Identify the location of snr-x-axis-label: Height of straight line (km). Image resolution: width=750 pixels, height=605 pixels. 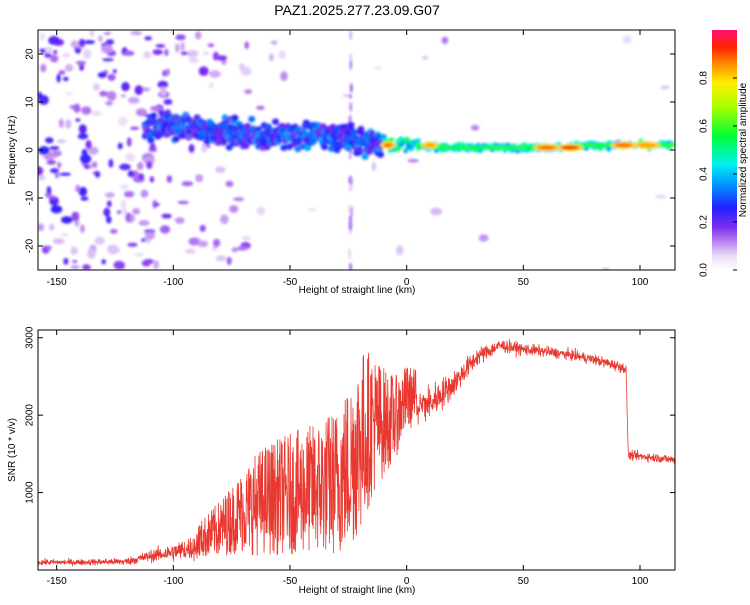
(357, 590).